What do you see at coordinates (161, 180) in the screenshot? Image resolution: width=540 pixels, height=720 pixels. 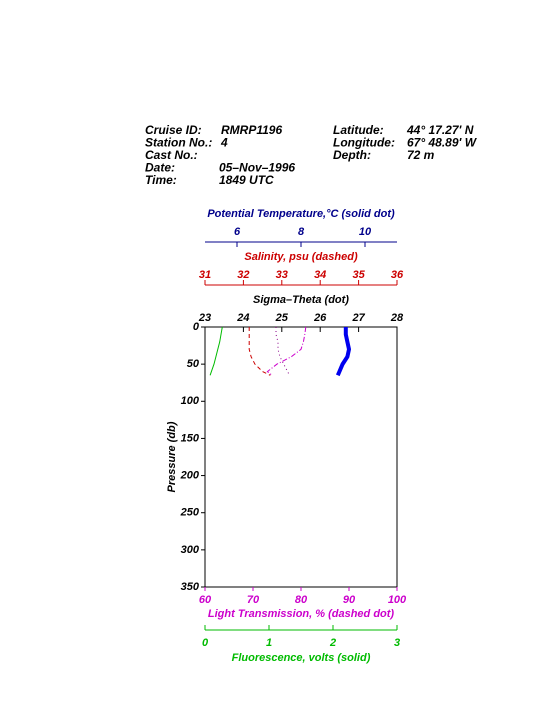 I see `header-label: Time:` at bounding box center [161, 180].